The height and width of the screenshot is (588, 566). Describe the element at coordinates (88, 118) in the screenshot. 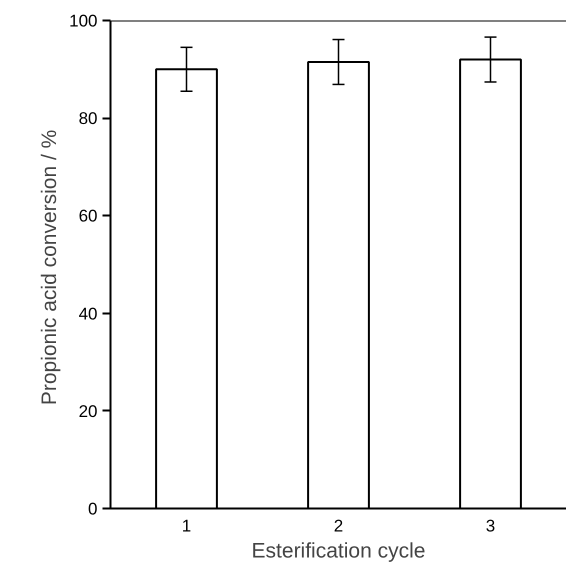

I see `y-tick-label: 80` at that location.